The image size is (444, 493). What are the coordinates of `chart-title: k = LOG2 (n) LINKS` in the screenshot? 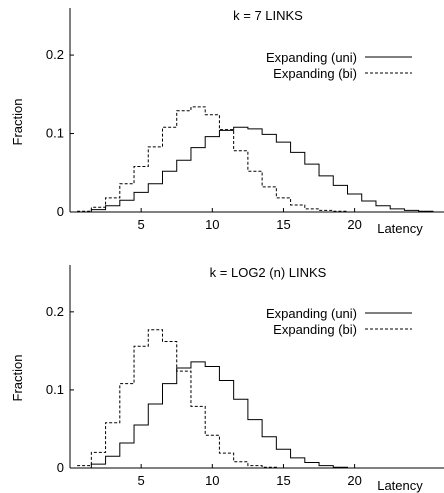 It's located at (268, 272).